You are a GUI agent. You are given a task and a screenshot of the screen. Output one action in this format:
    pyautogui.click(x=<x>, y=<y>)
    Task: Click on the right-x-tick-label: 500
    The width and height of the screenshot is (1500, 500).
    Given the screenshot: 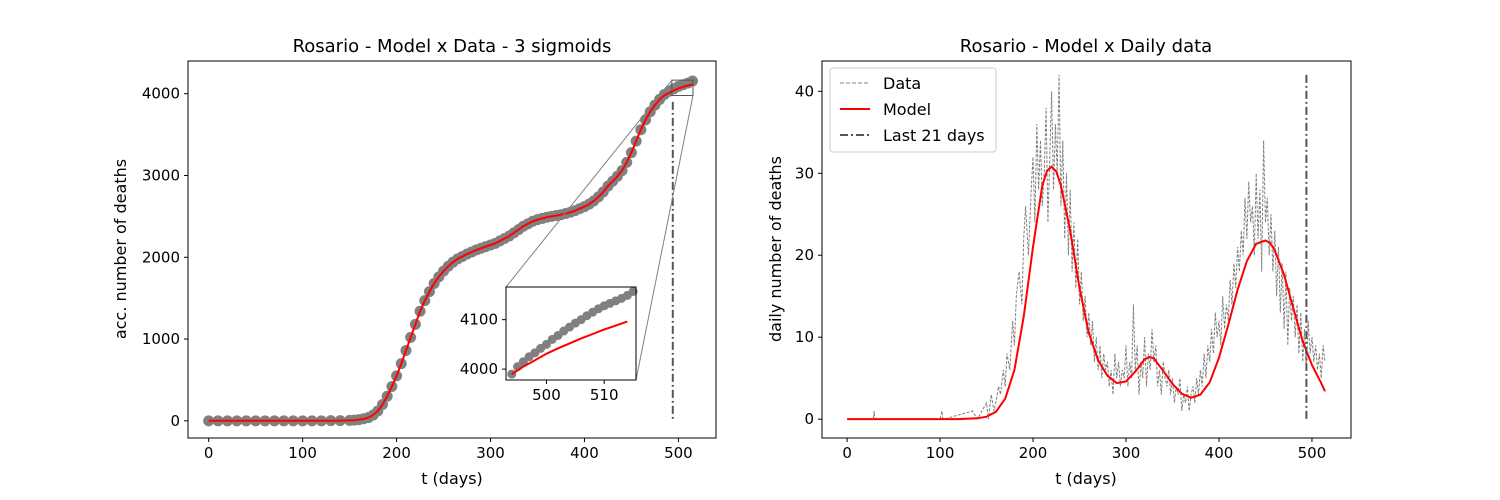 What is the action you would take?
    pyautogui.click(x=1312, y=453)
    